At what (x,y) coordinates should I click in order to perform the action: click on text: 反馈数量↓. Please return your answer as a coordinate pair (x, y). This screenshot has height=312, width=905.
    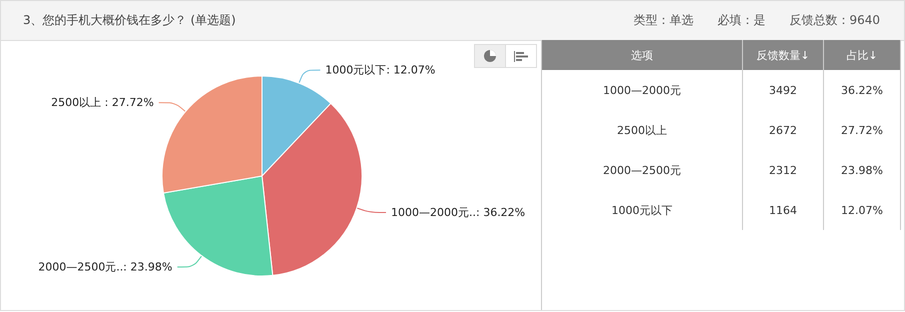
    Looking at the image, I should click on (783, 55).